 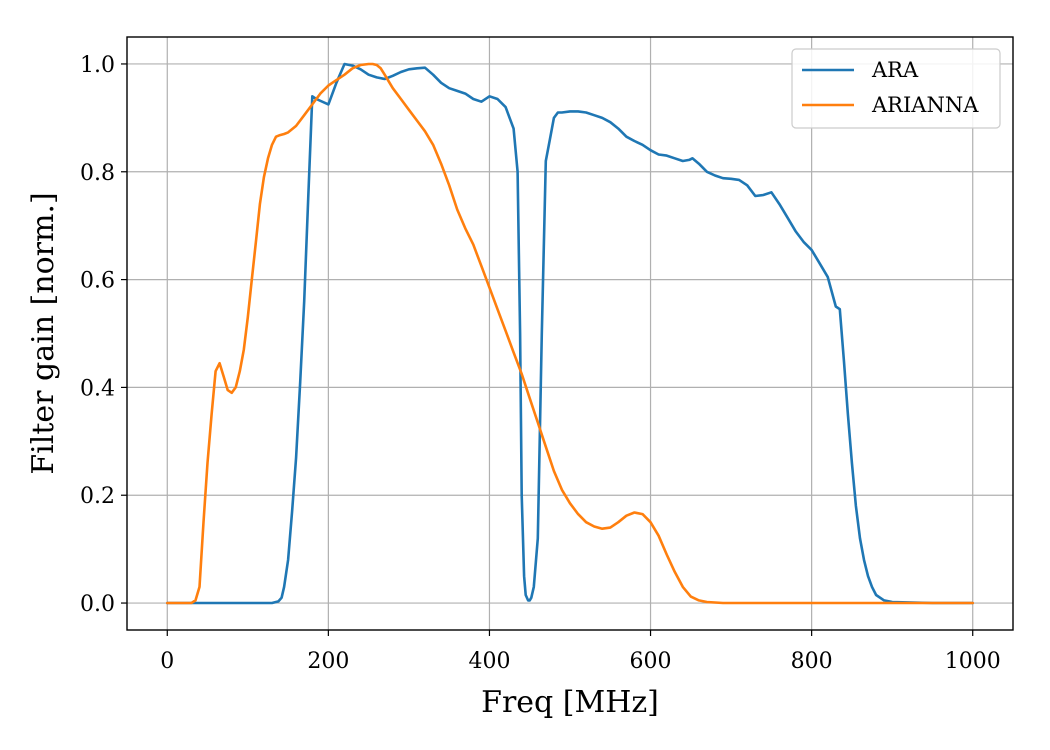 I want to click on x-tick-label: 400, so click(x=489, y=661).